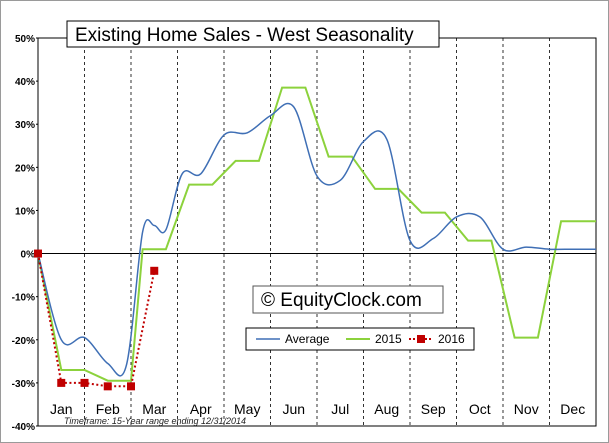  Describe the element at coordinates (341, 300) in the screenshot. I see `watermark-text: © EquityClock.com` at that location.